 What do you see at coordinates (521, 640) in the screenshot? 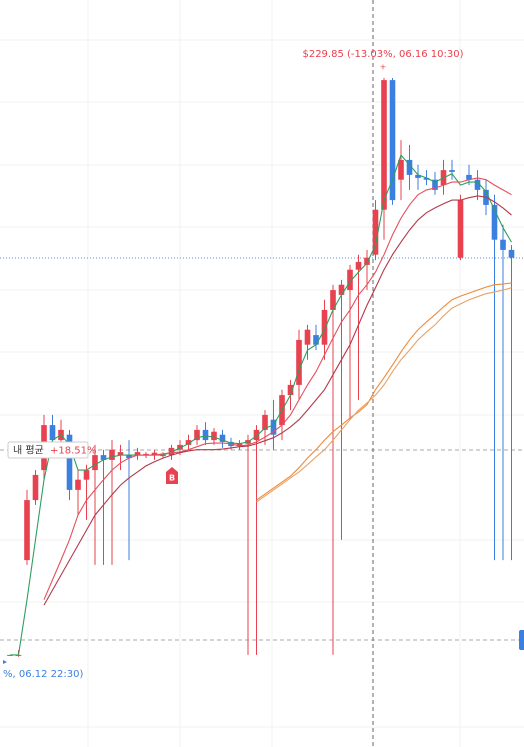
I see `price-tag` at bounding box center [521, 640].